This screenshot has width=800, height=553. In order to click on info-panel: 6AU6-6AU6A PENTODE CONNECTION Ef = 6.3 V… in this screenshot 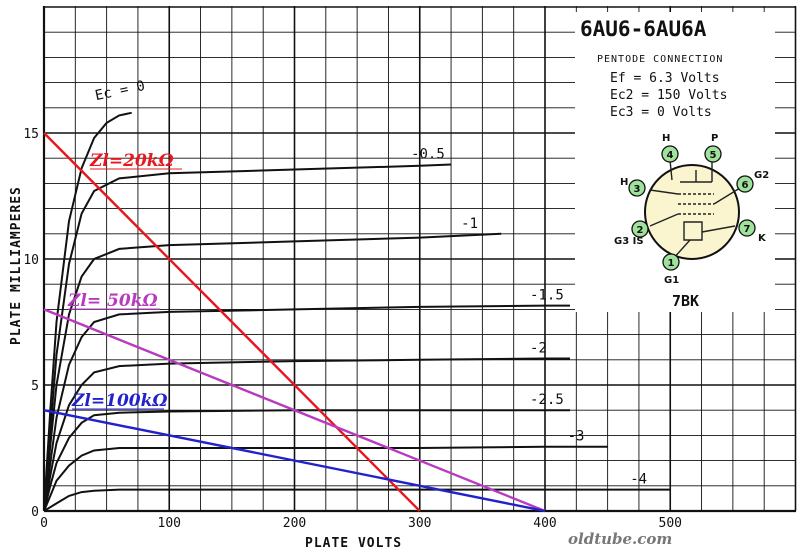, I will do `click(675, 162)`.